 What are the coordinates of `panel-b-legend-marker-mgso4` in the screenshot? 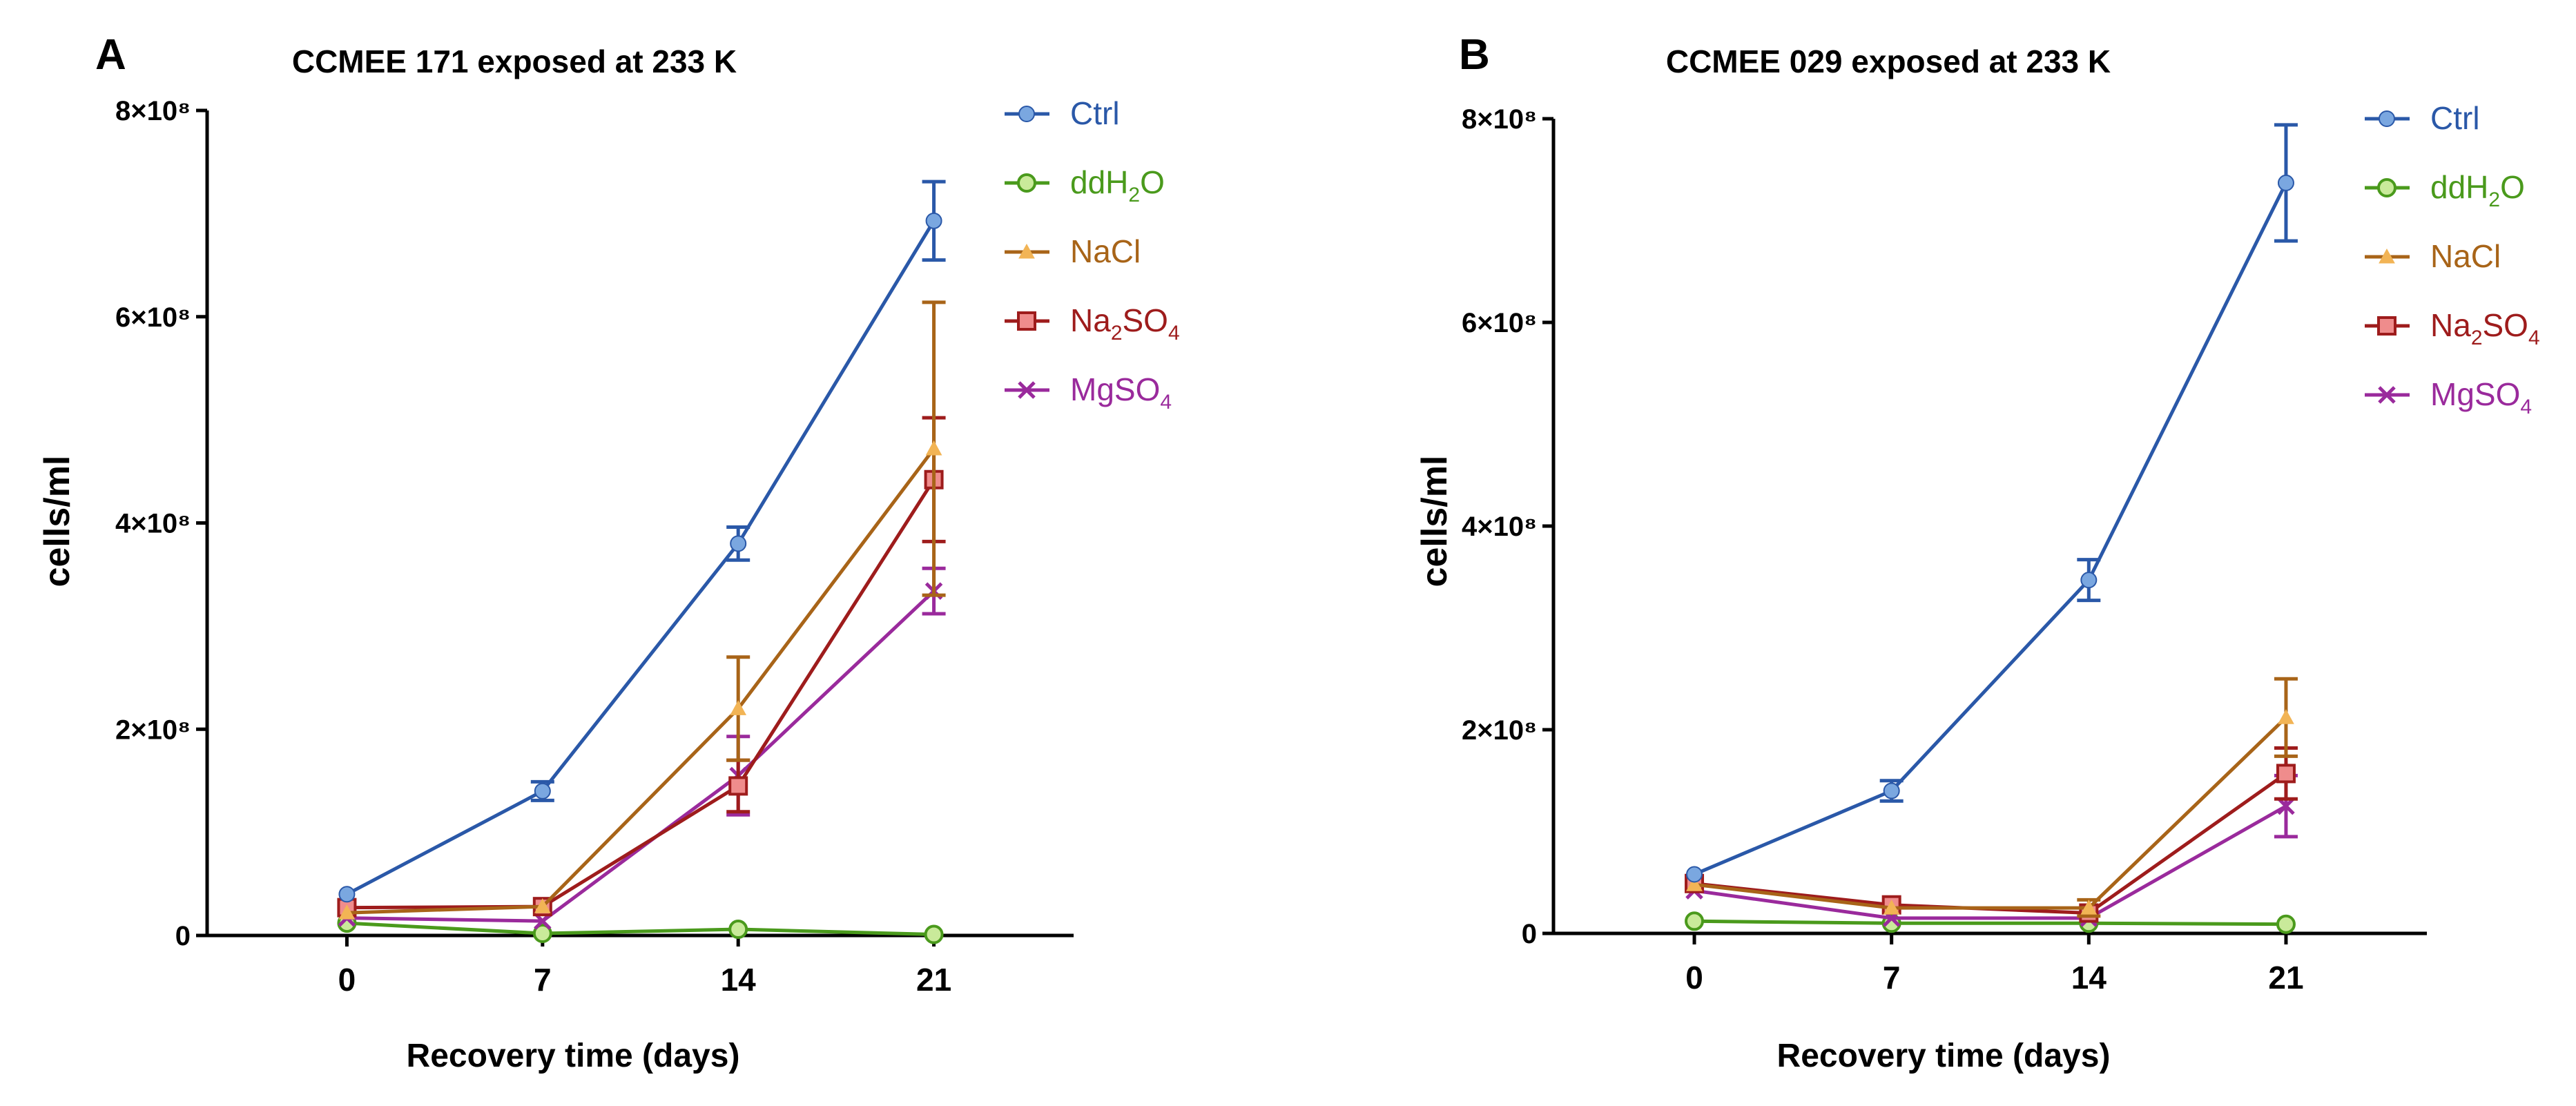 It's located at (2387, 395).